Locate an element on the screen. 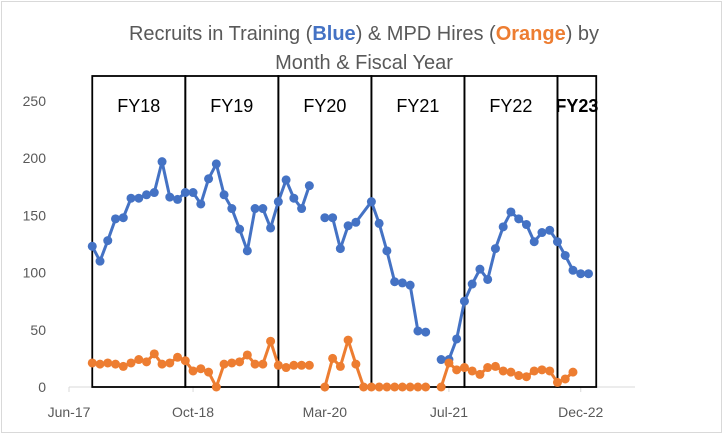  title-part-2: ) & MPD Hires ( is located at coordinates (426, 34).